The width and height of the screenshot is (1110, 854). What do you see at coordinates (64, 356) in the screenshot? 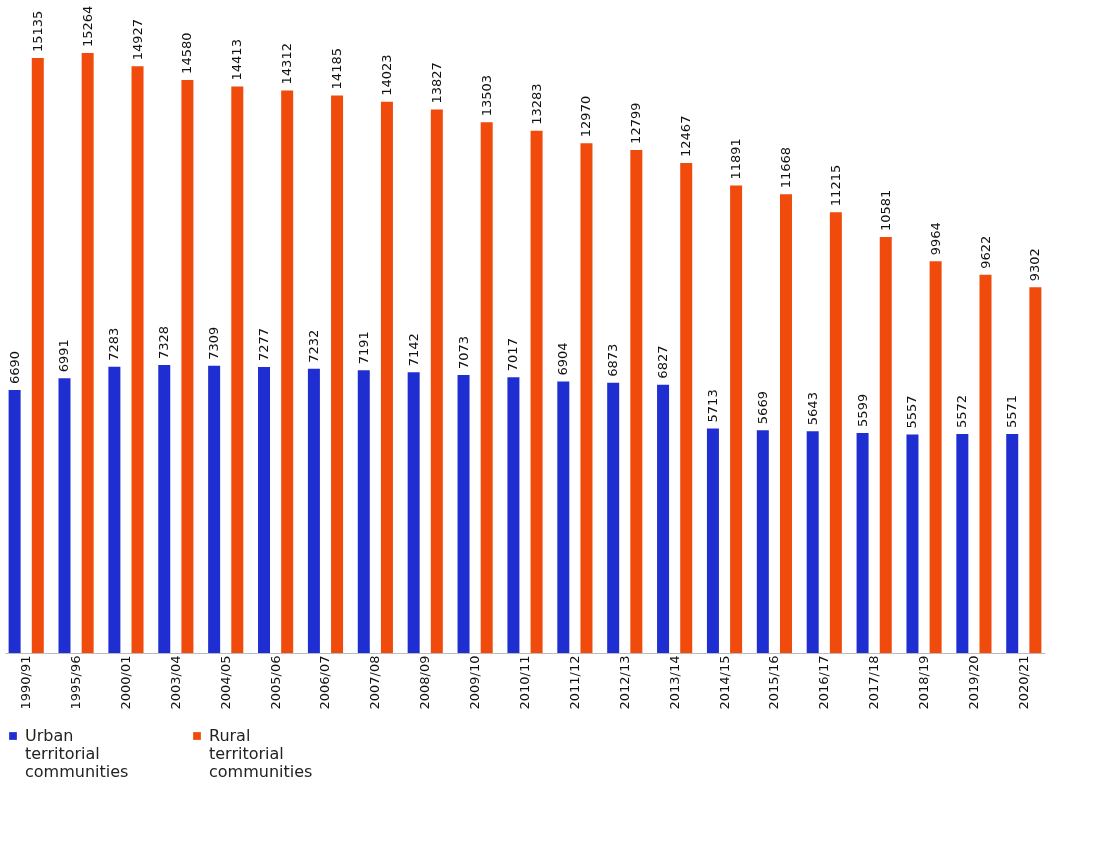
I see `data-label: 6991` at bounding box center [64, 356].